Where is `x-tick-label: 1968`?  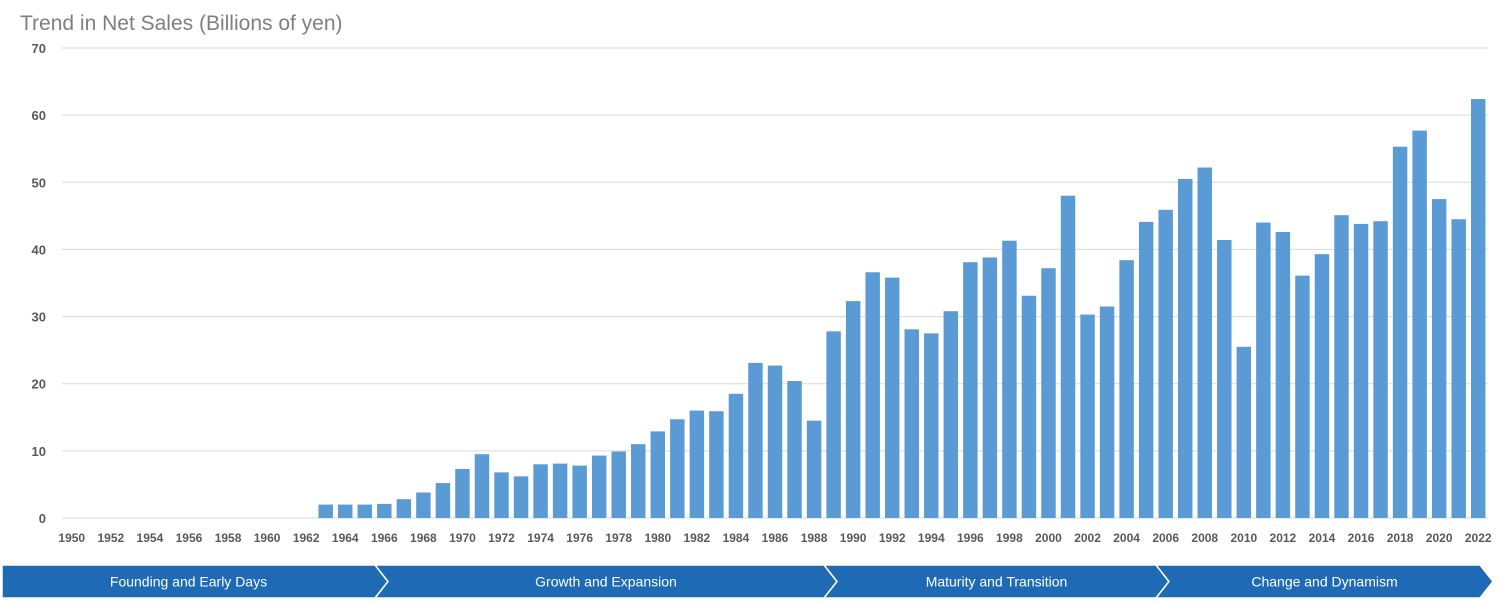 x-tick-label: 1968 is located at coordinates (423, 538).